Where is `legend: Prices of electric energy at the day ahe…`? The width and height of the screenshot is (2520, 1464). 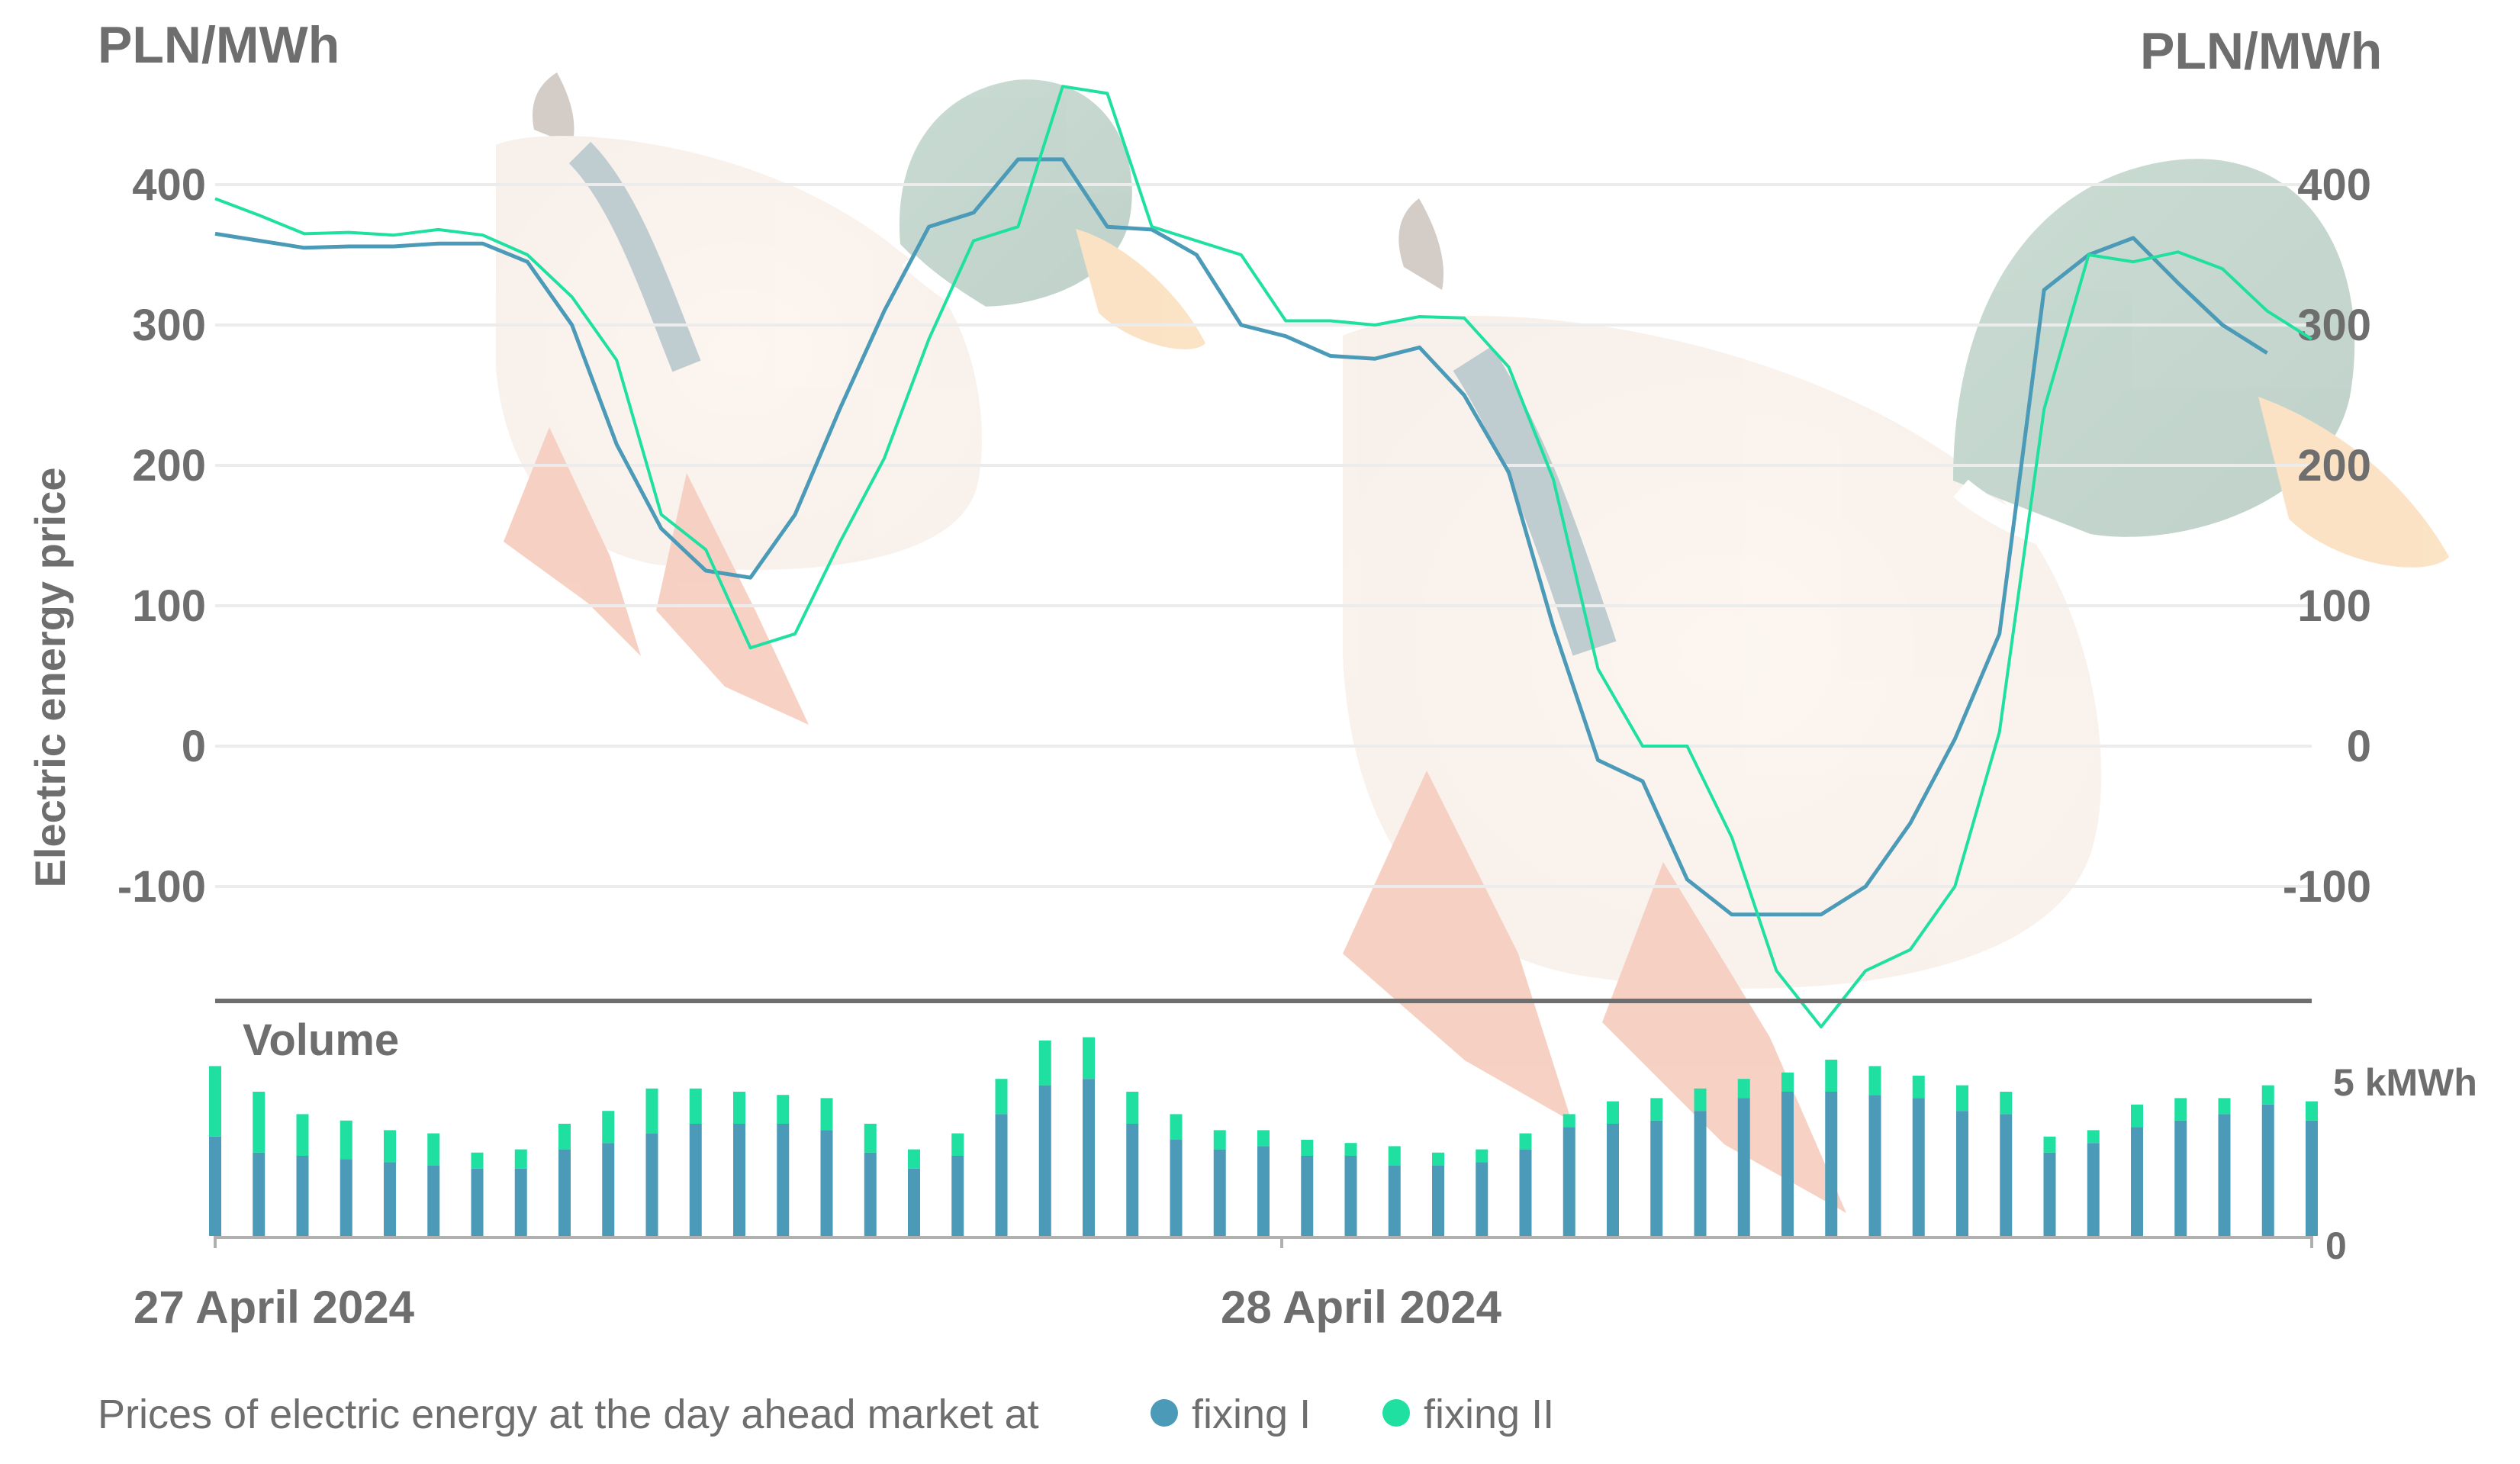 legend: Prices of electric energy at the day ahe… is located at coordinates (826, 1414).